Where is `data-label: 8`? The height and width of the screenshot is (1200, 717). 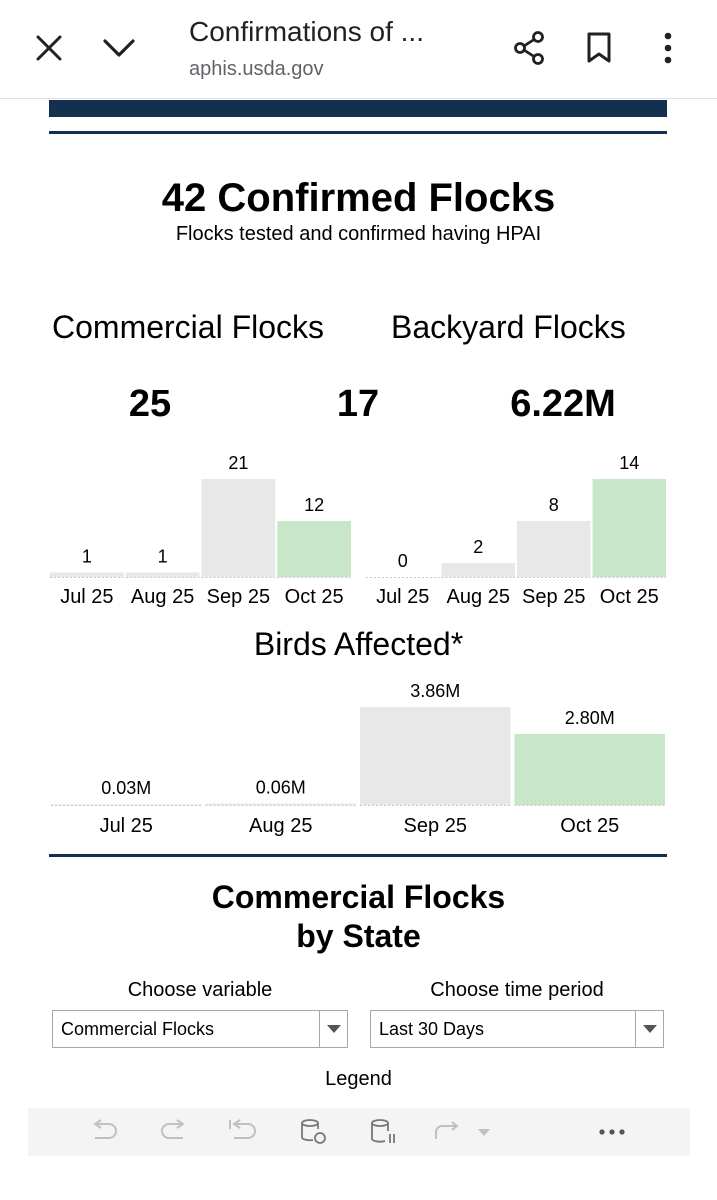
data-label: 8 is located at coordinates (554, 505).